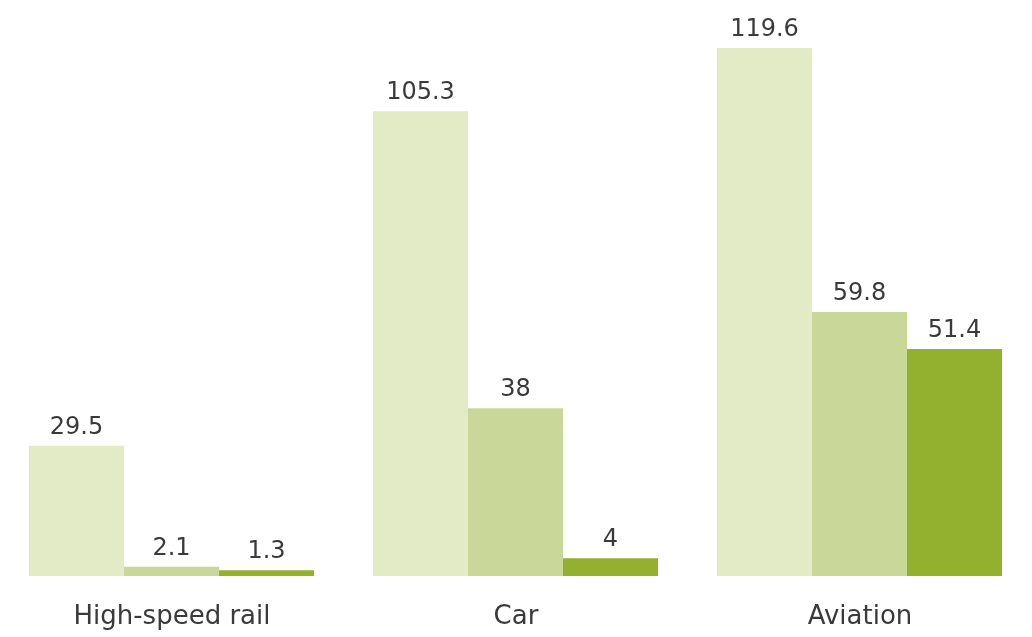 The width and height of the screenshot is (1032, 637). Describe the element at coordinates (610, 538) in the screenshot. I see `data-label: 4` at that location.